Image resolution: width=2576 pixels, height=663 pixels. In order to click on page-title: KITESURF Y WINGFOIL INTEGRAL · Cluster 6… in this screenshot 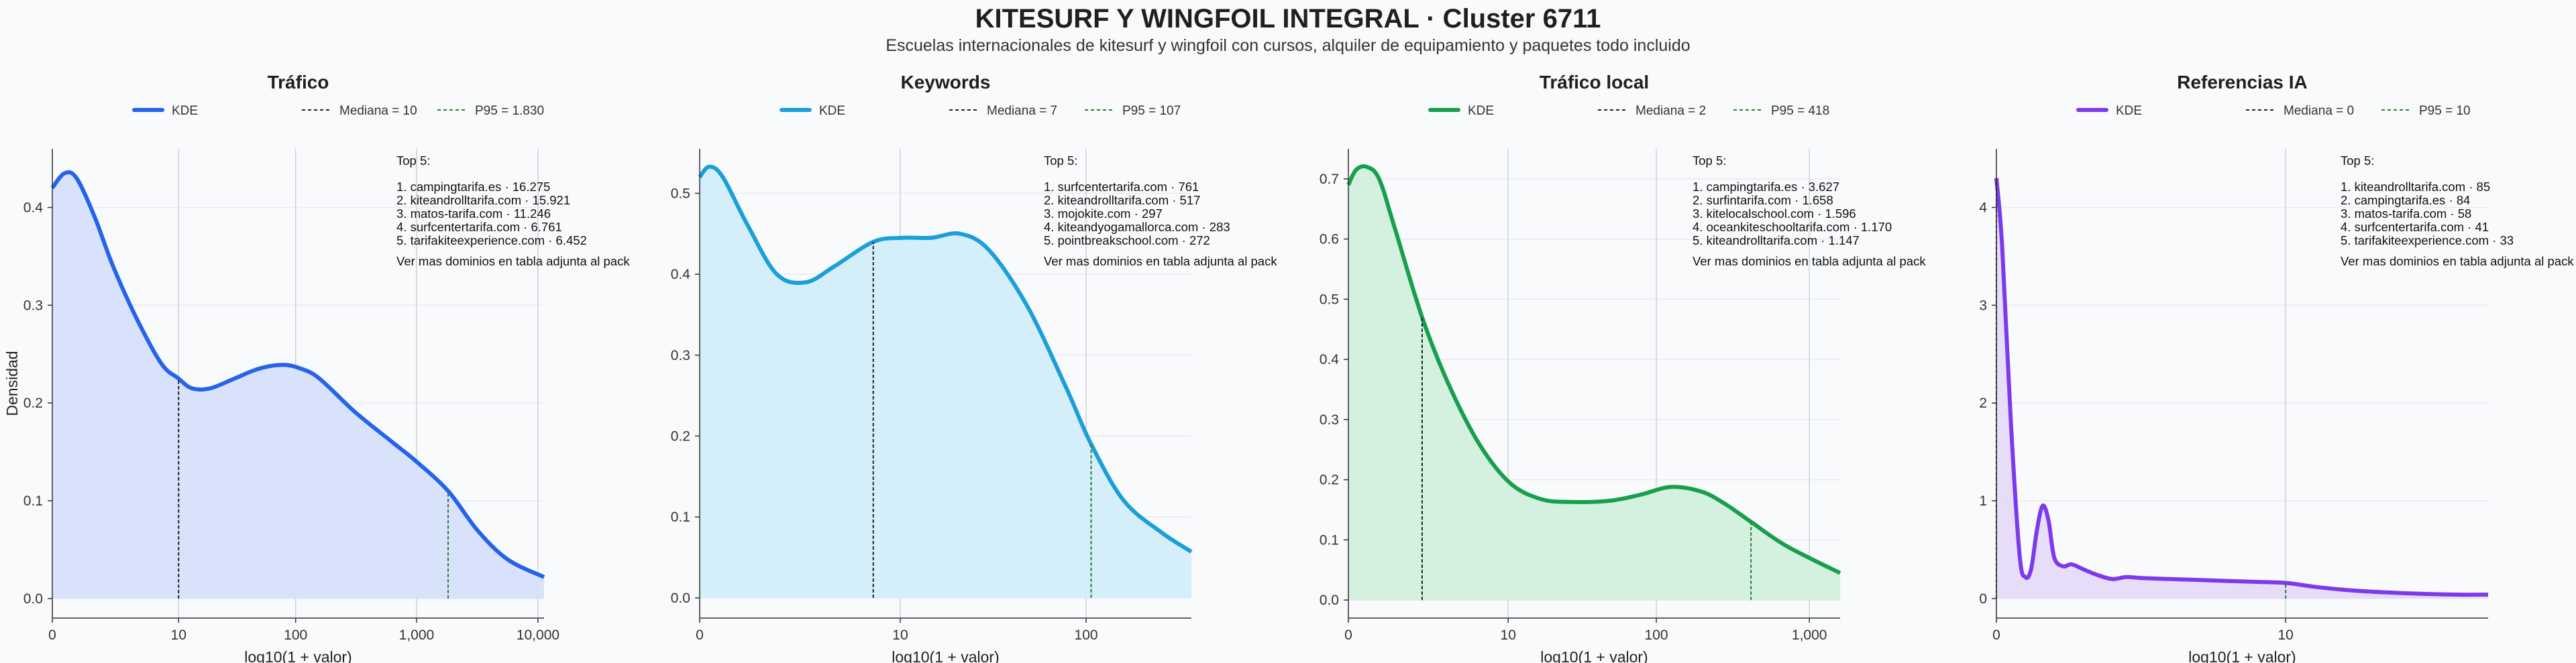, I will do `click(1288, 19)`.